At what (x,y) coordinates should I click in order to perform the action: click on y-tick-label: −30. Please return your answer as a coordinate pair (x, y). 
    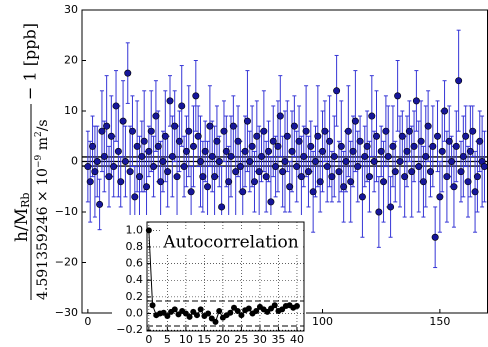
    Looking at the image, I should click on (66, 312).